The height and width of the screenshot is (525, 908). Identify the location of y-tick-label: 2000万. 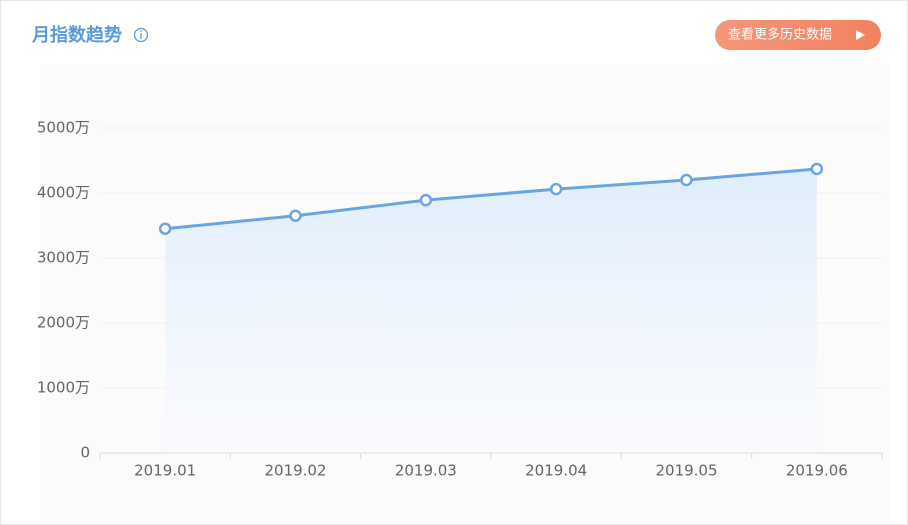
(63, 323).